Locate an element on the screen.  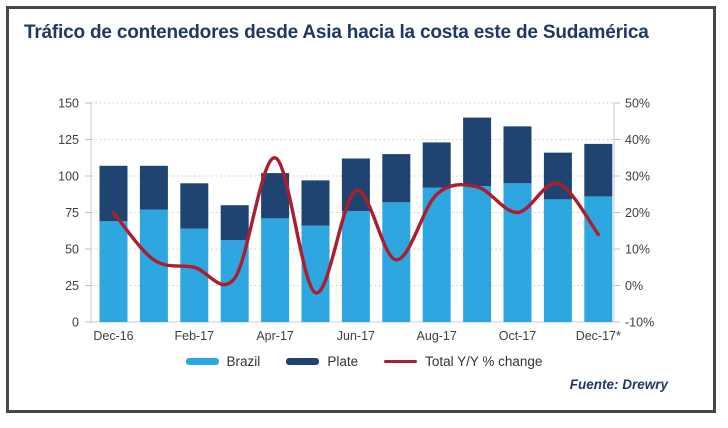
legend-label-plate: Plate is located at coordinates (343, 361).